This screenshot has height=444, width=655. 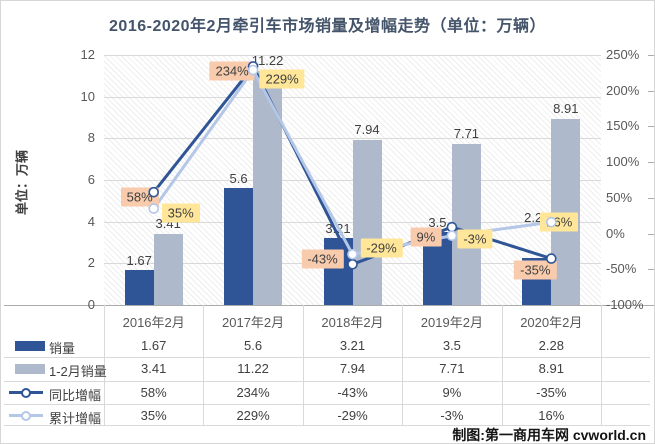 I want to click on table-cell: 3.21, so click(x=352, y=345).